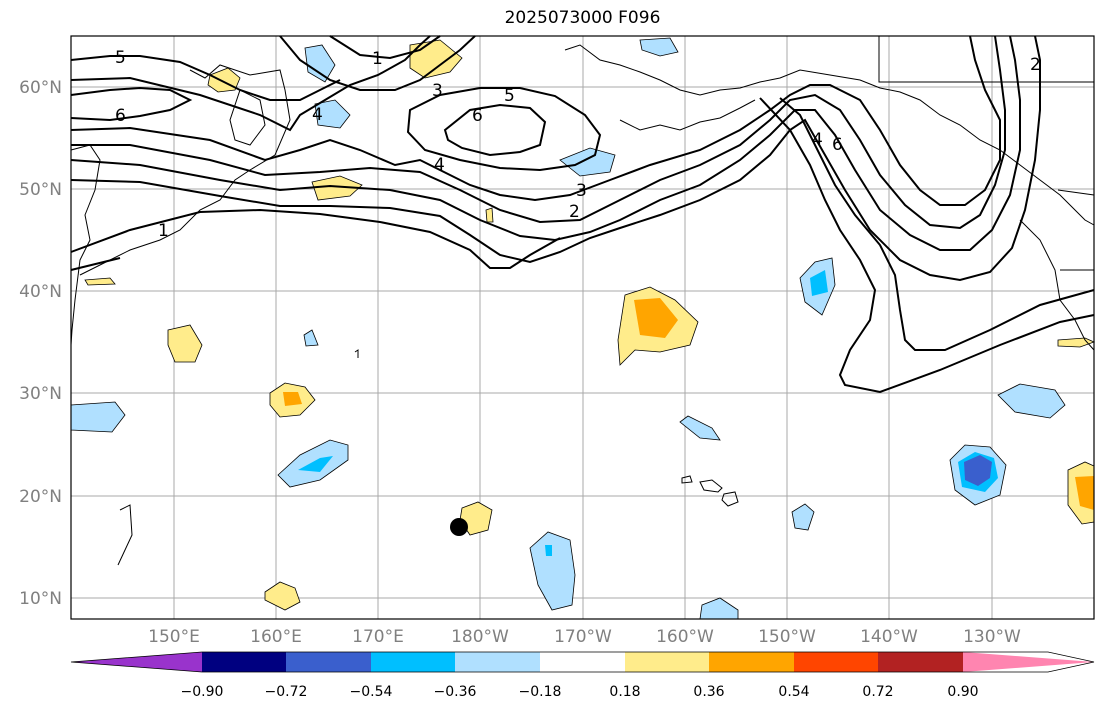 The height and width of the screenshot is (712, 1105). Describe the element at coordinates (286, 692) in the screenshot. I see `colorbar-tick-label: −0.72` at that location.